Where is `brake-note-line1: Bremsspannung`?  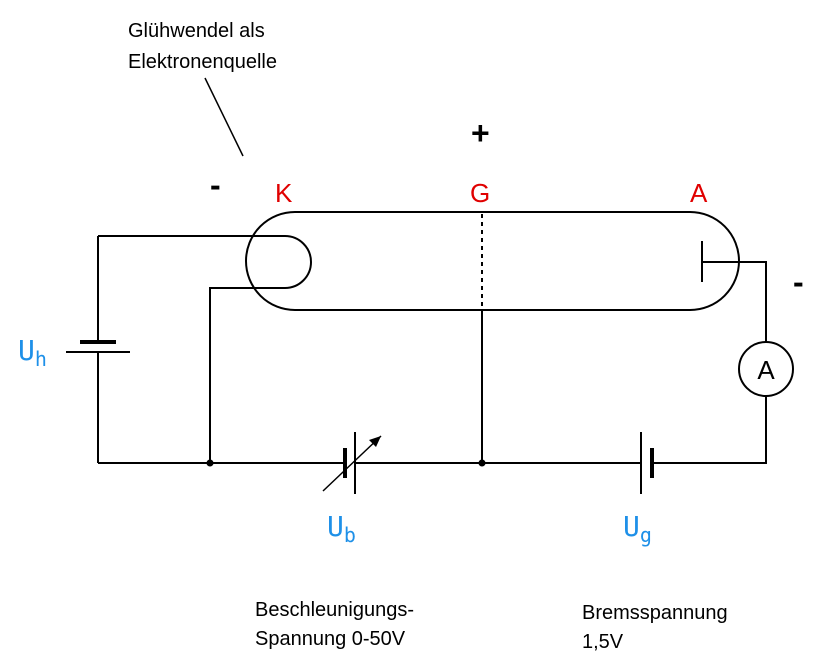
brake-note-line1: Bremsspannung is located at coordinates (655, 613).